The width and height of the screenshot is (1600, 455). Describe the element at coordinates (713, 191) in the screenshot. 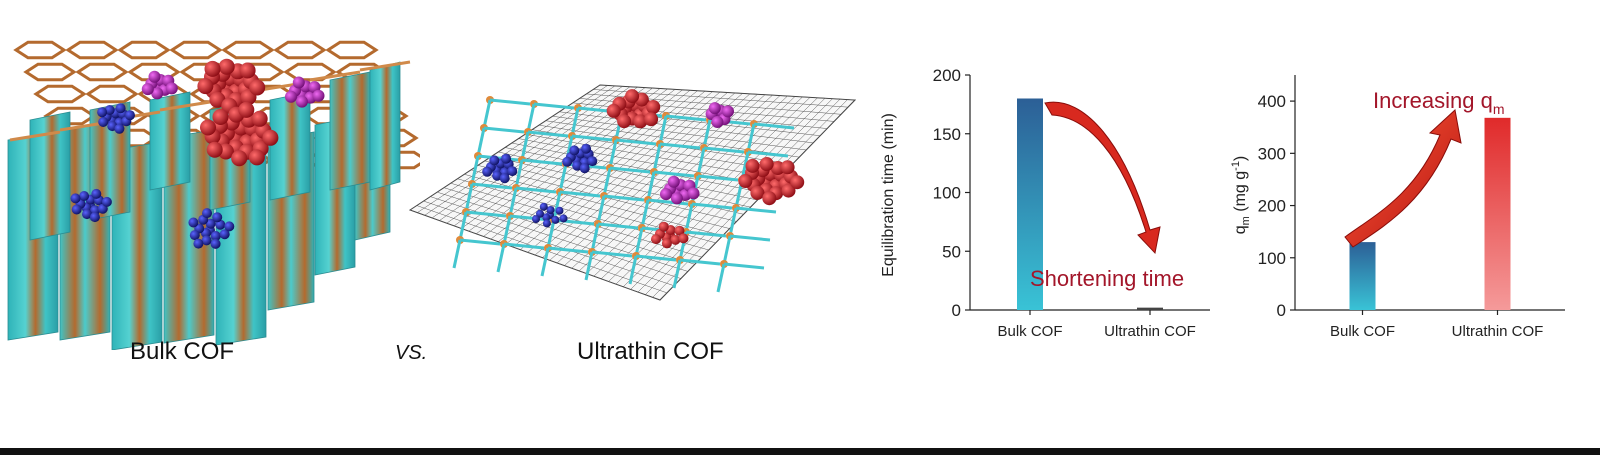

I see `graphene-line` at that location.